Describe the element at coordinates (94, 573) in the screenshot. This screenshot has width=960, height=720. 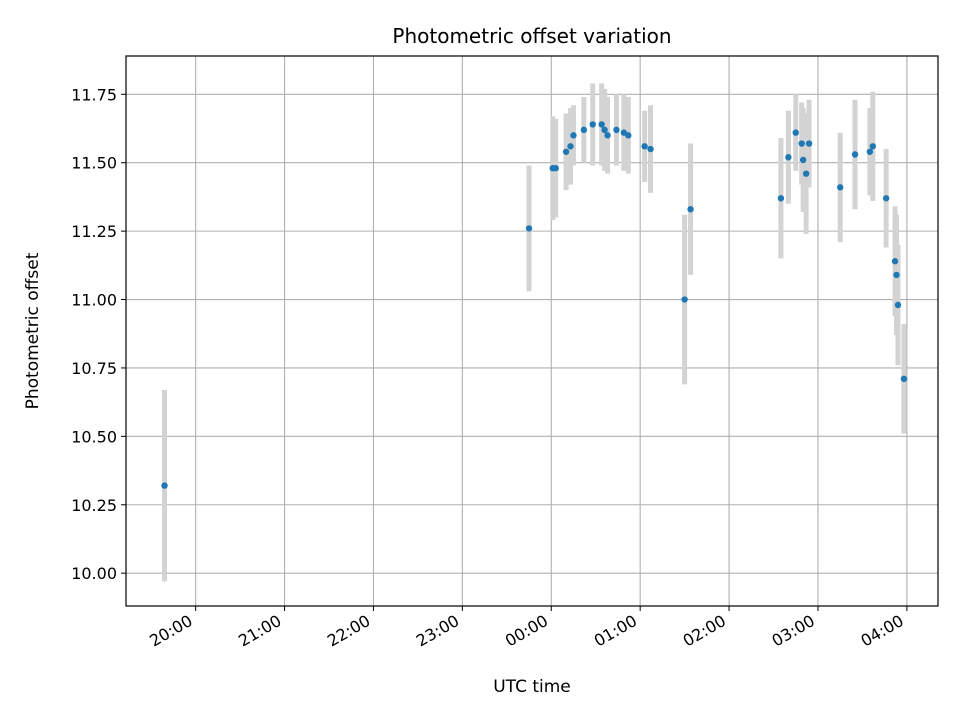
I see `y-tick-label: 10.00` at that location.